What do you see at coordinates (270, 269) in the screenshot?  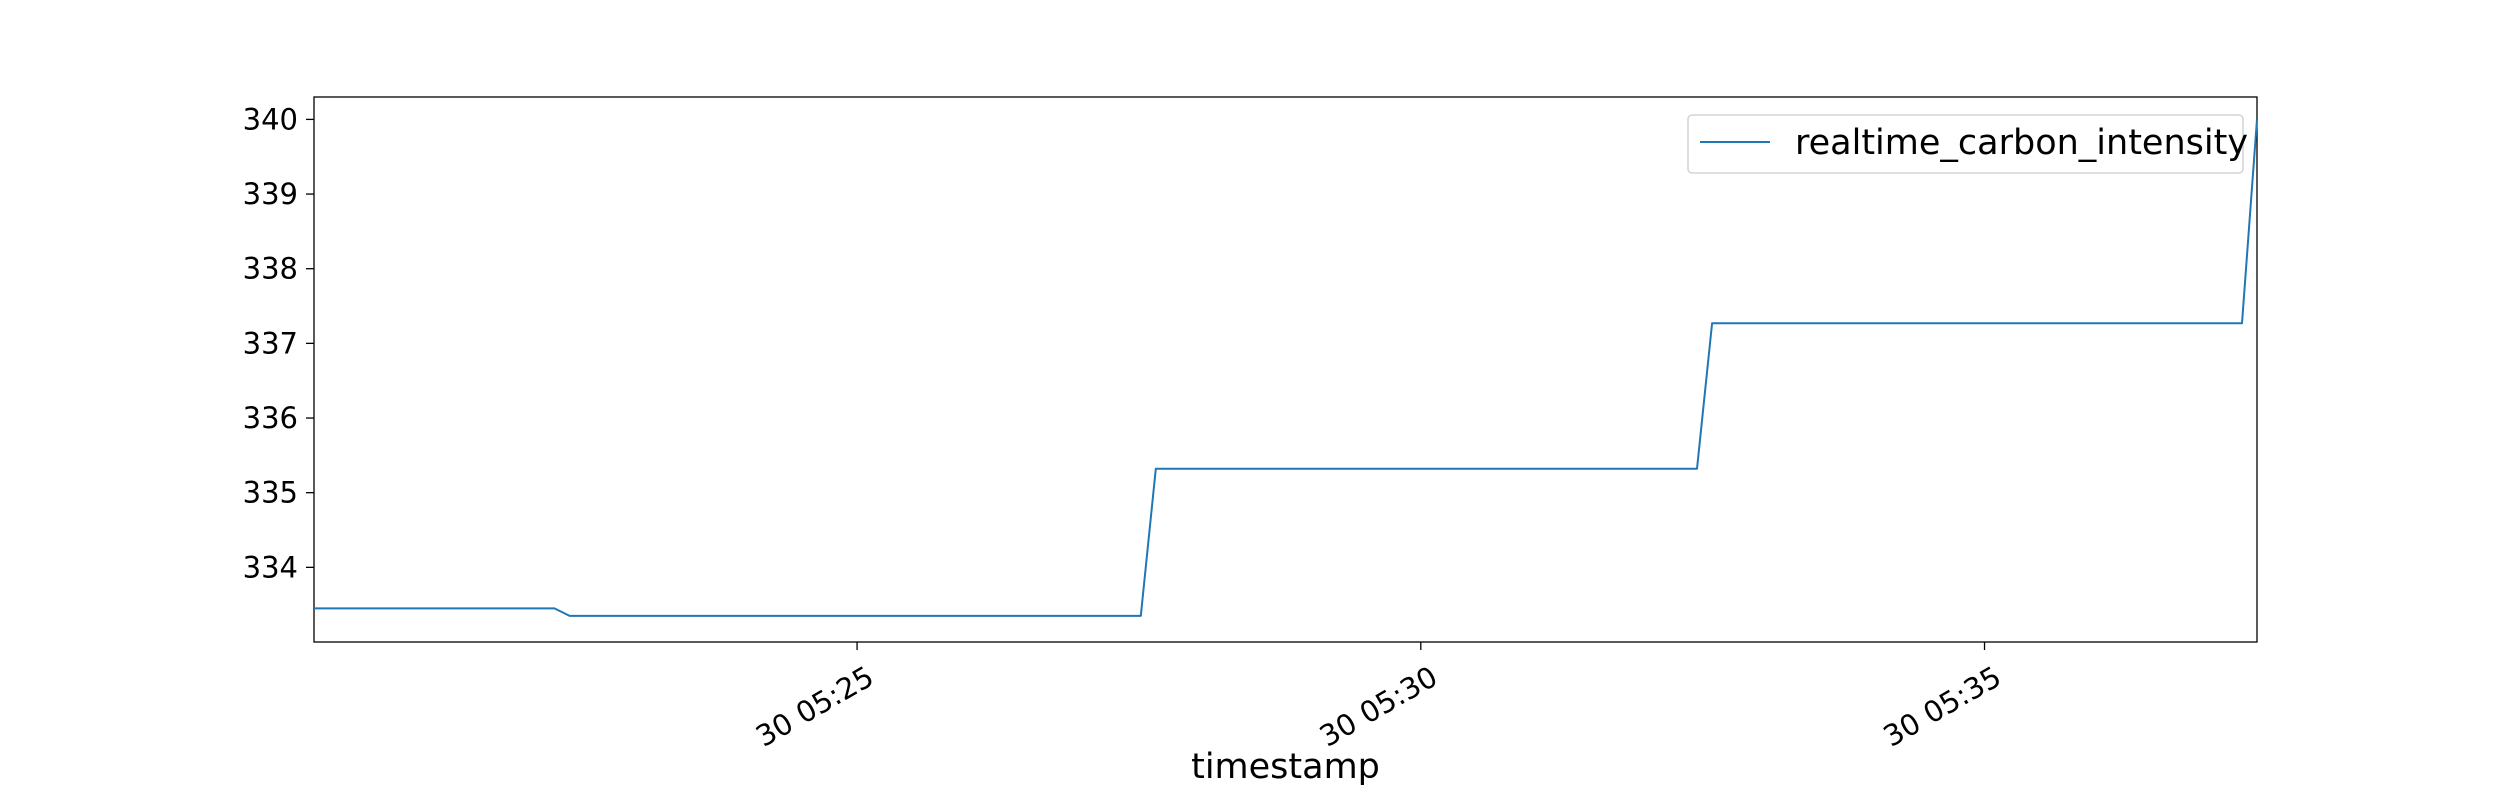 I see `y-tick-label: 338` at bounding box center [270, 269].